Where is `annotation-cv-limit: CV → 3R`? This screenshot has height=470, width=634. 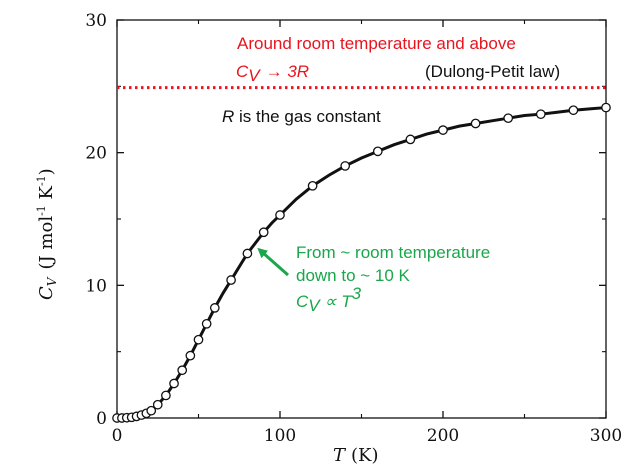 annotation-cv-limit: CV → 3R is located at coordinates (272, 73).